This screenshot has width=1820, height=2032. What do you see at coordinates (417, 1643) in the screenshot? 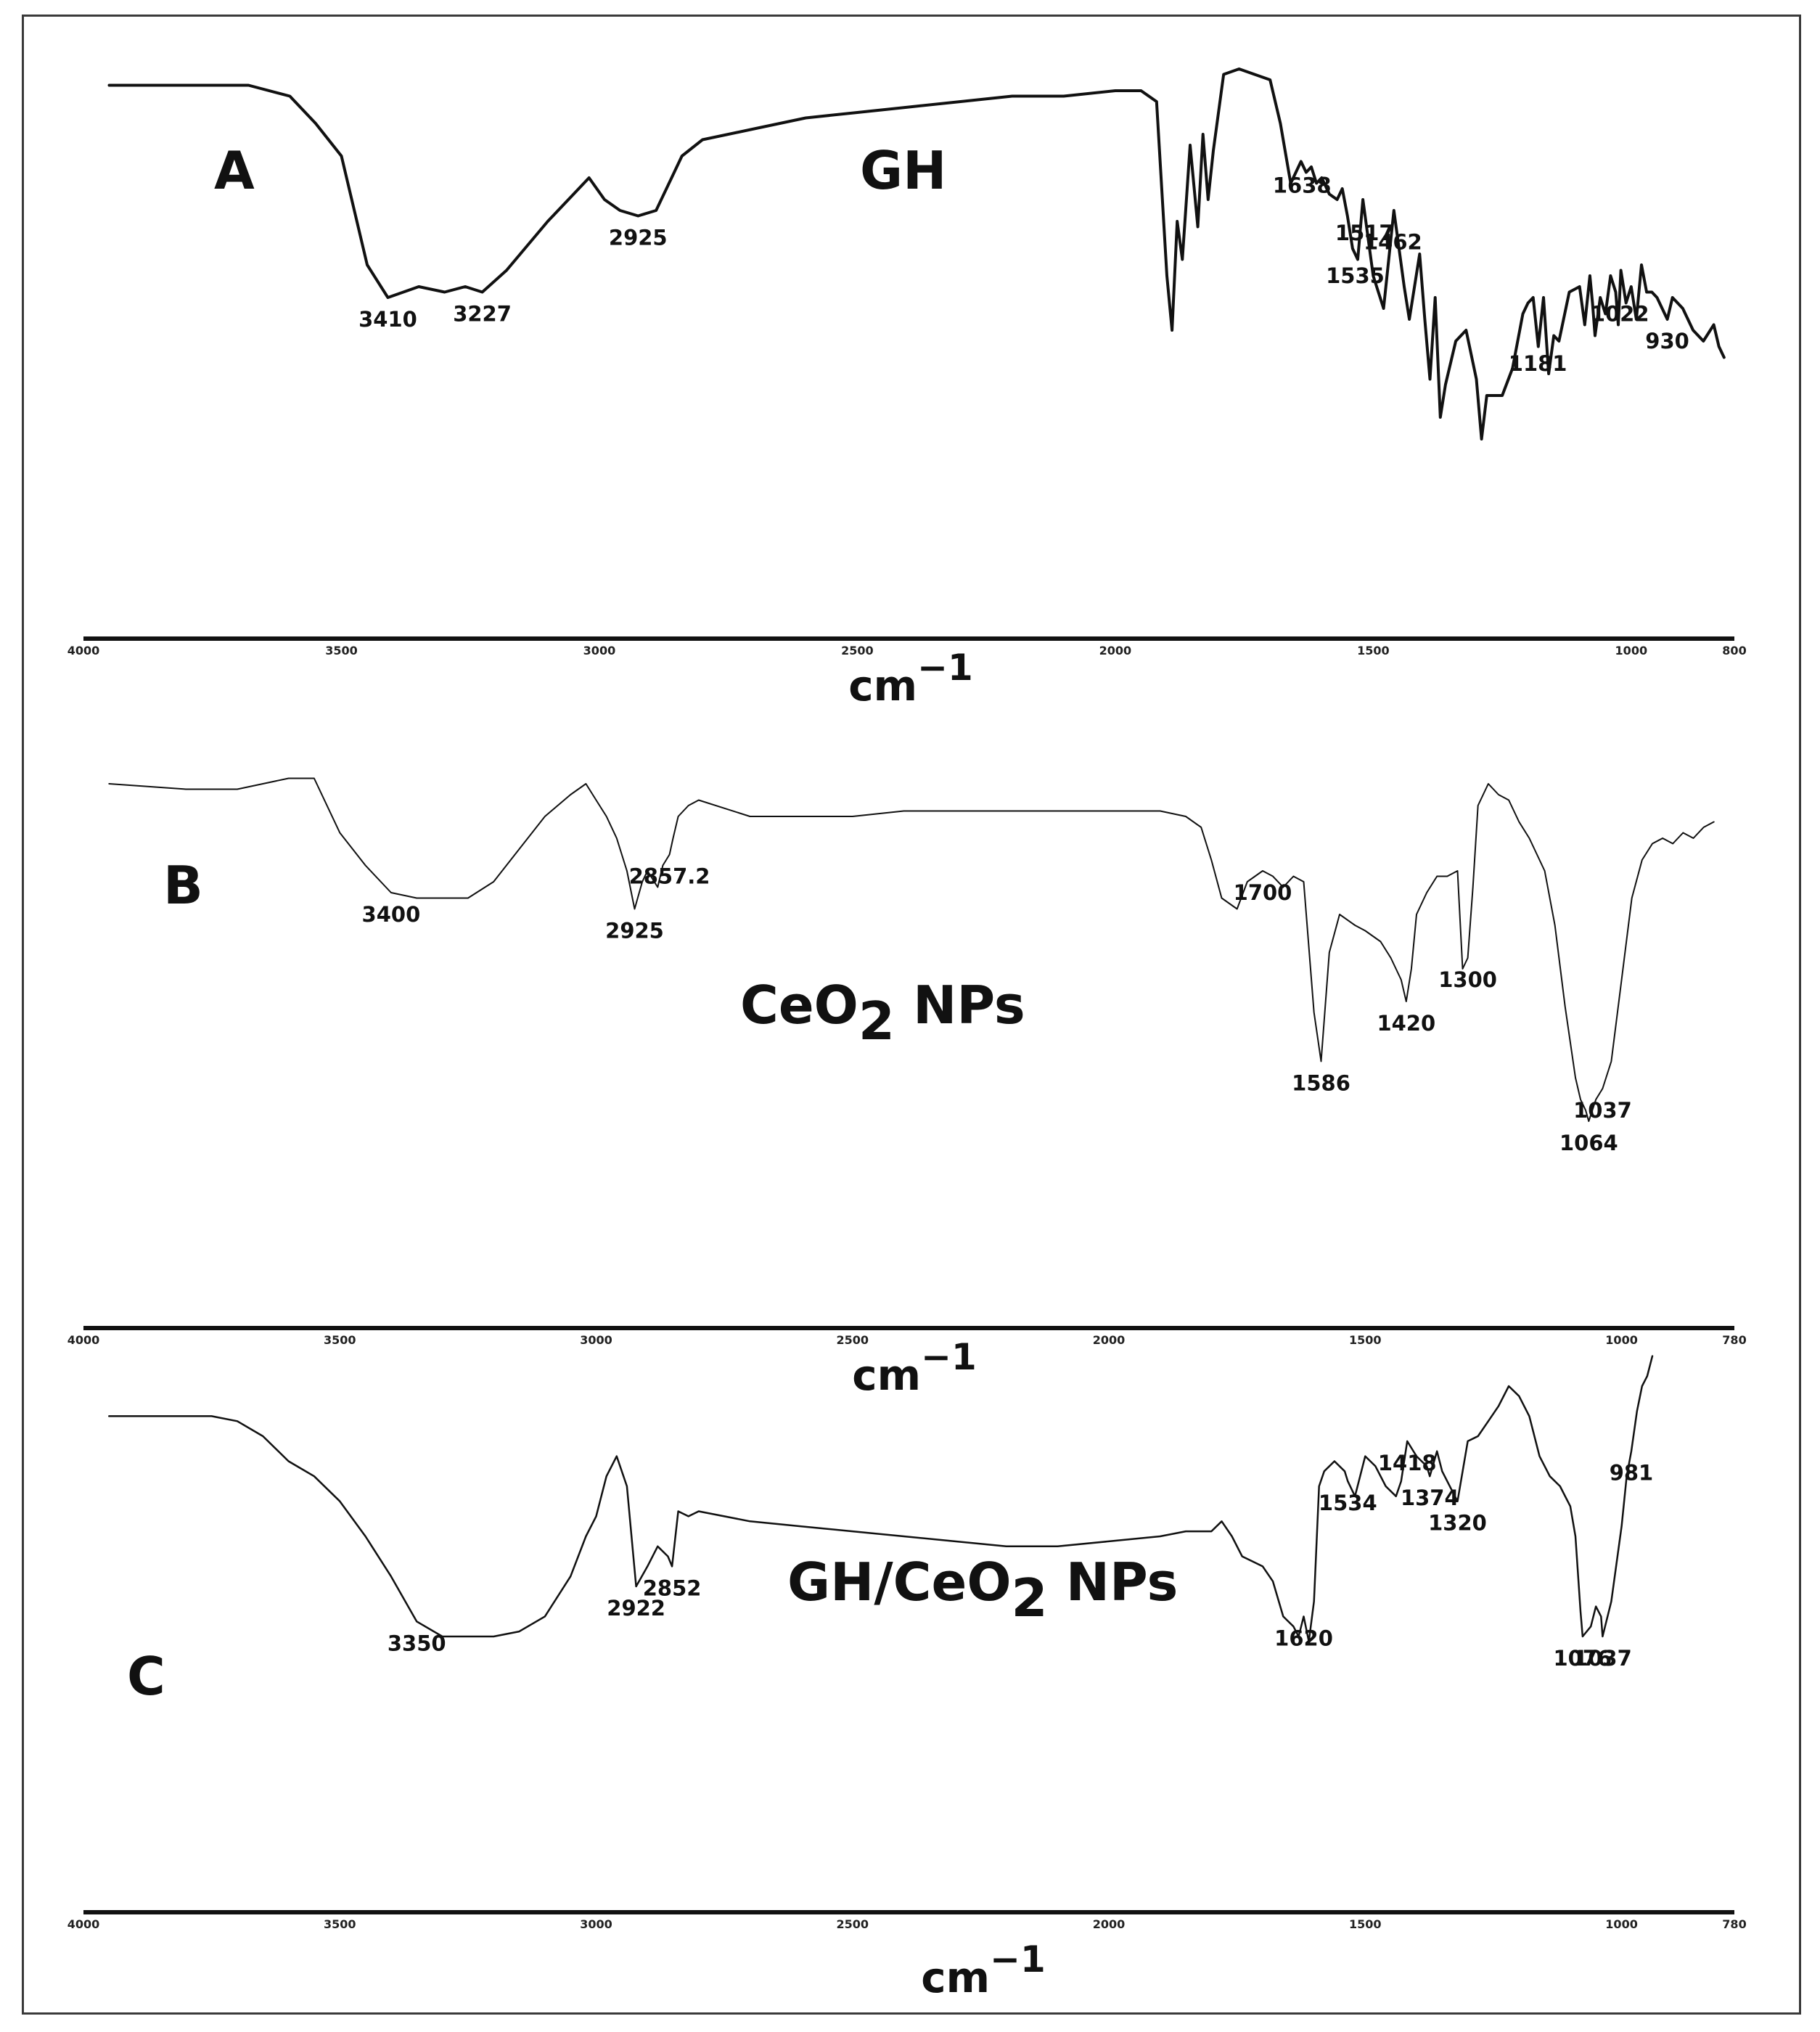
I see `peak-label: 3350` at bounding box center [417, 1643].